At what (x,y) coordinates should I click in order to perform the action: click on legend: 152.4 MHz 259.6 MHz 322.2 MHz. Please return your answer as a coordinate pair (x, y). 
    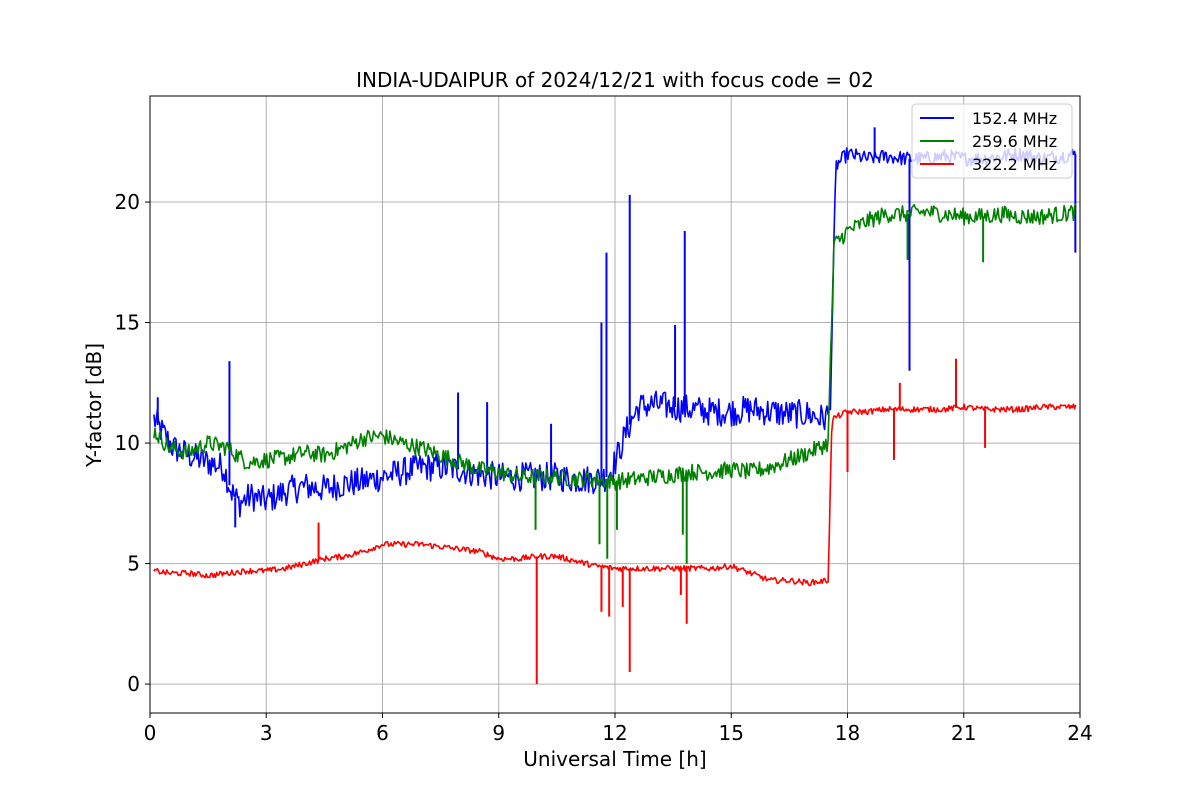
    Looking at the image, I should click on (992, 141).